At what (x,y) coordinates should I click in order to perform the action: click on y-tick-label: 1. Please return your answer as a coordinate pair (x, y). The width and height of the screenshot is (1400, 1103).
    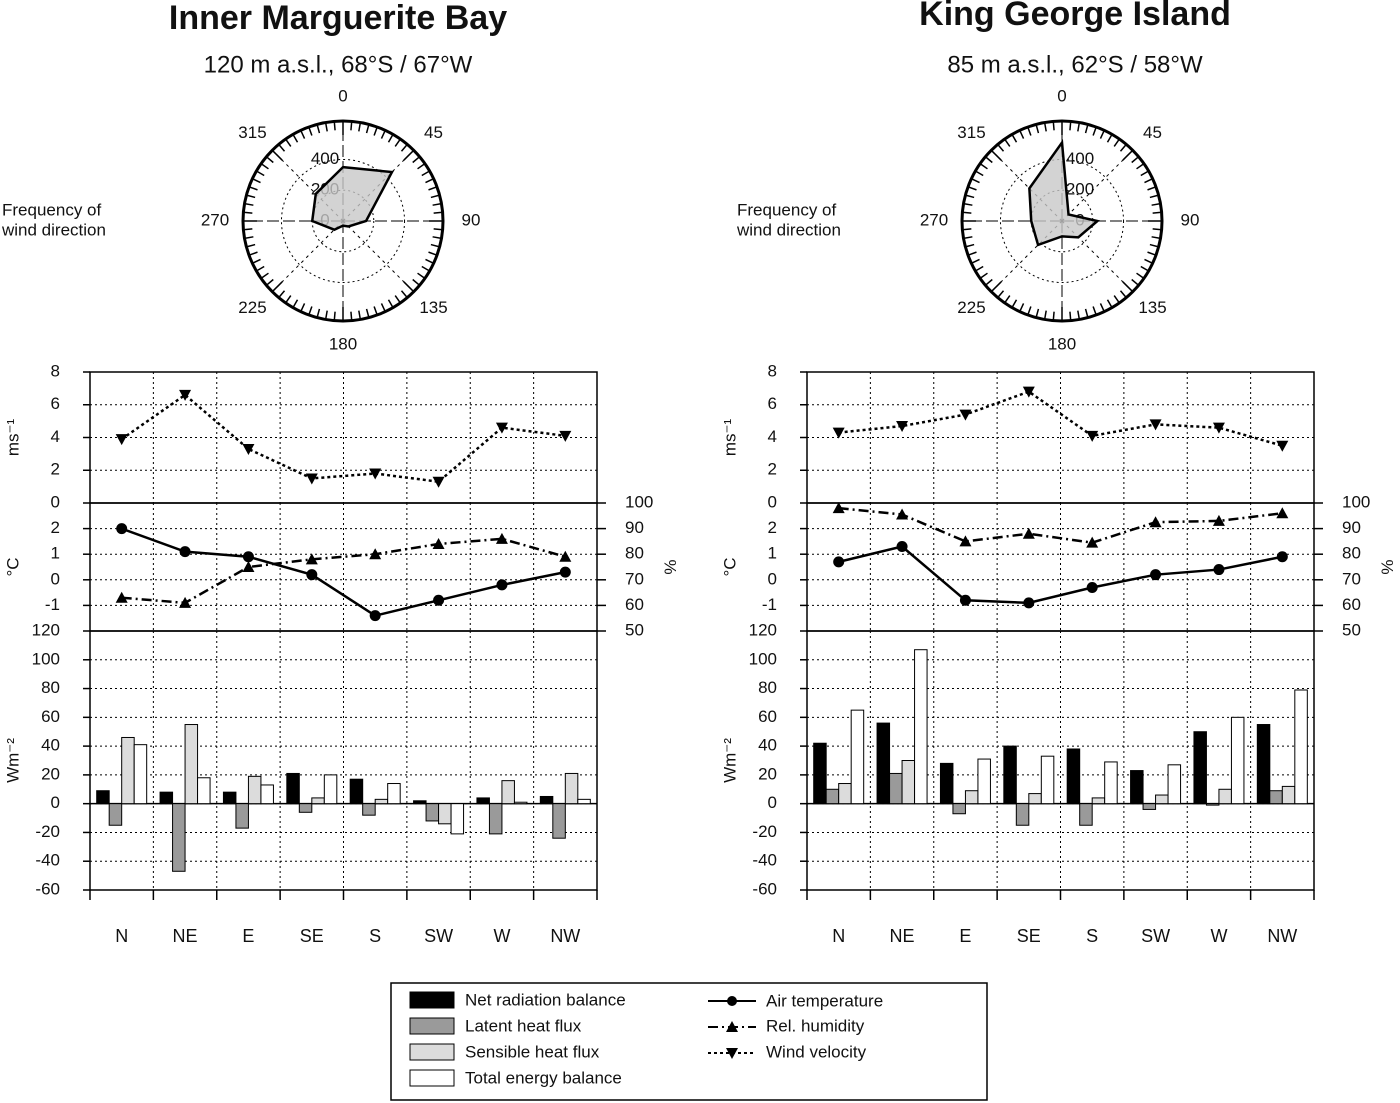
    Looking at the image, I should click on (772, 553).